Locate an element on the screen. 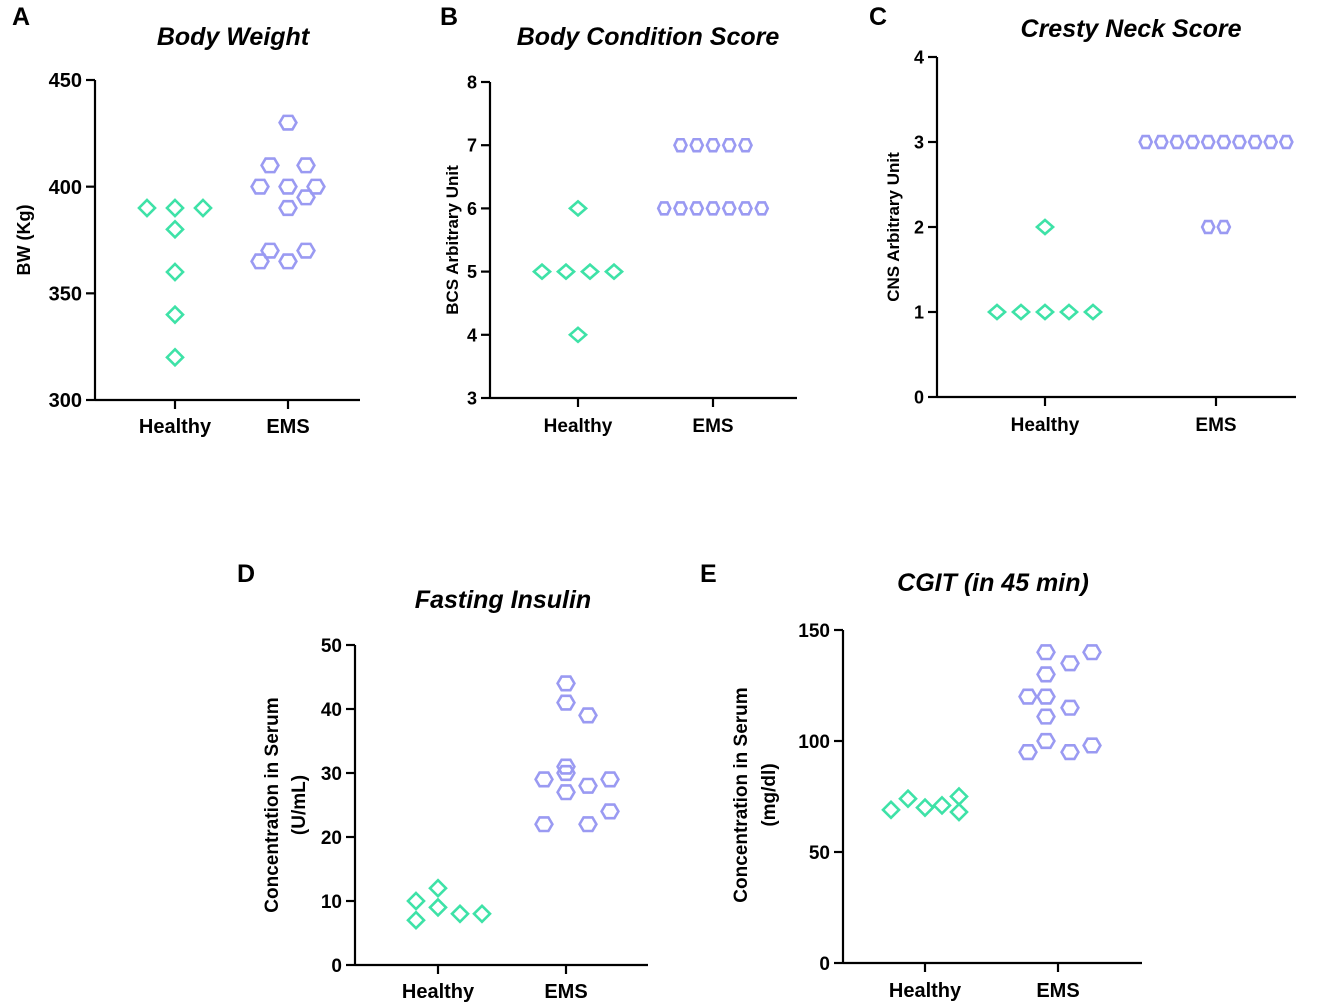 The image size is (1326, 1004). chart-title: CGIT (in 45 min) is located at coordinates (993, 583).